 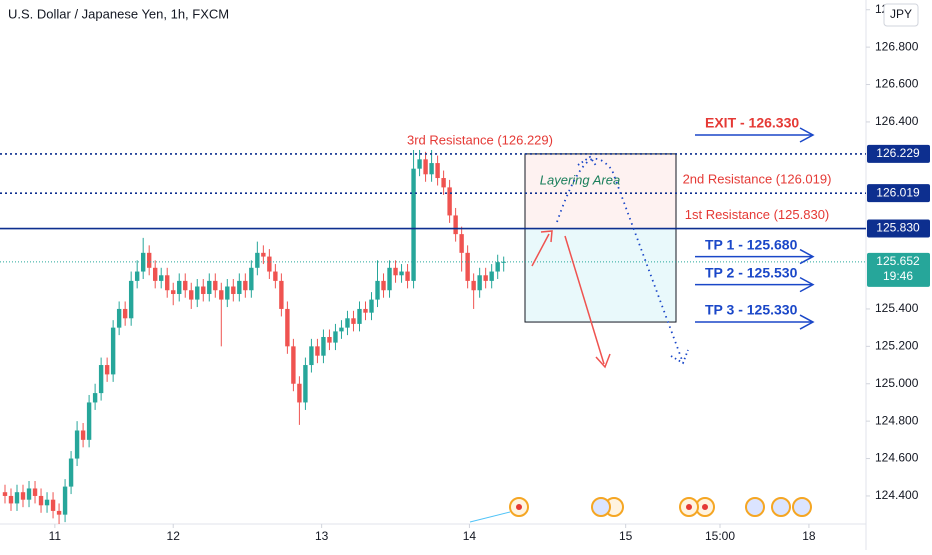 What do you see at coordinates (897, 383) in the screenshot?
I see `y-tick-label: 125.000` at bounding box center [897, 383].